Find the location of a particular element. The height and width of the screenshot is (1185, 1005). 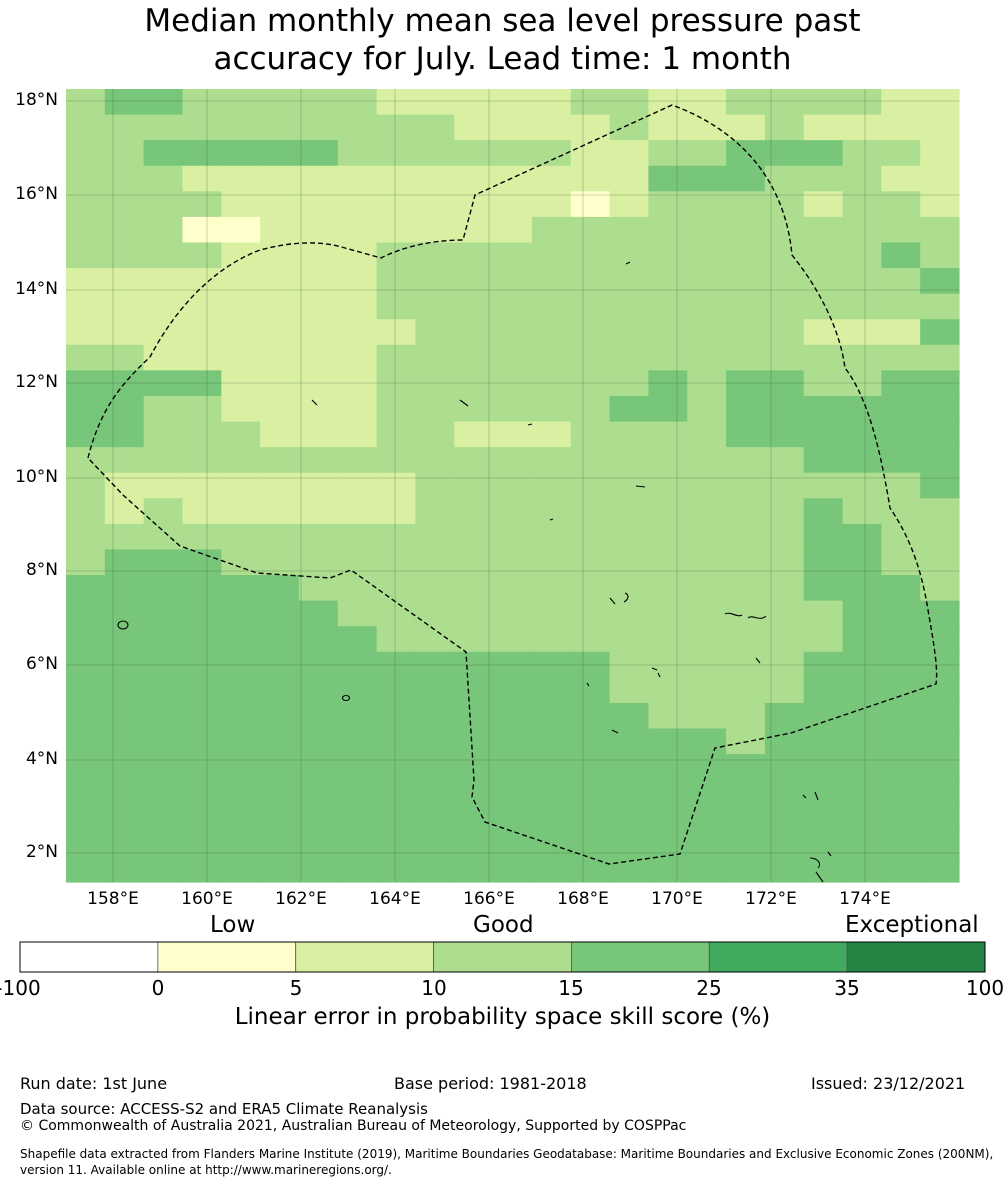

lat-label: 10°N is located at coordinates (36, 477).